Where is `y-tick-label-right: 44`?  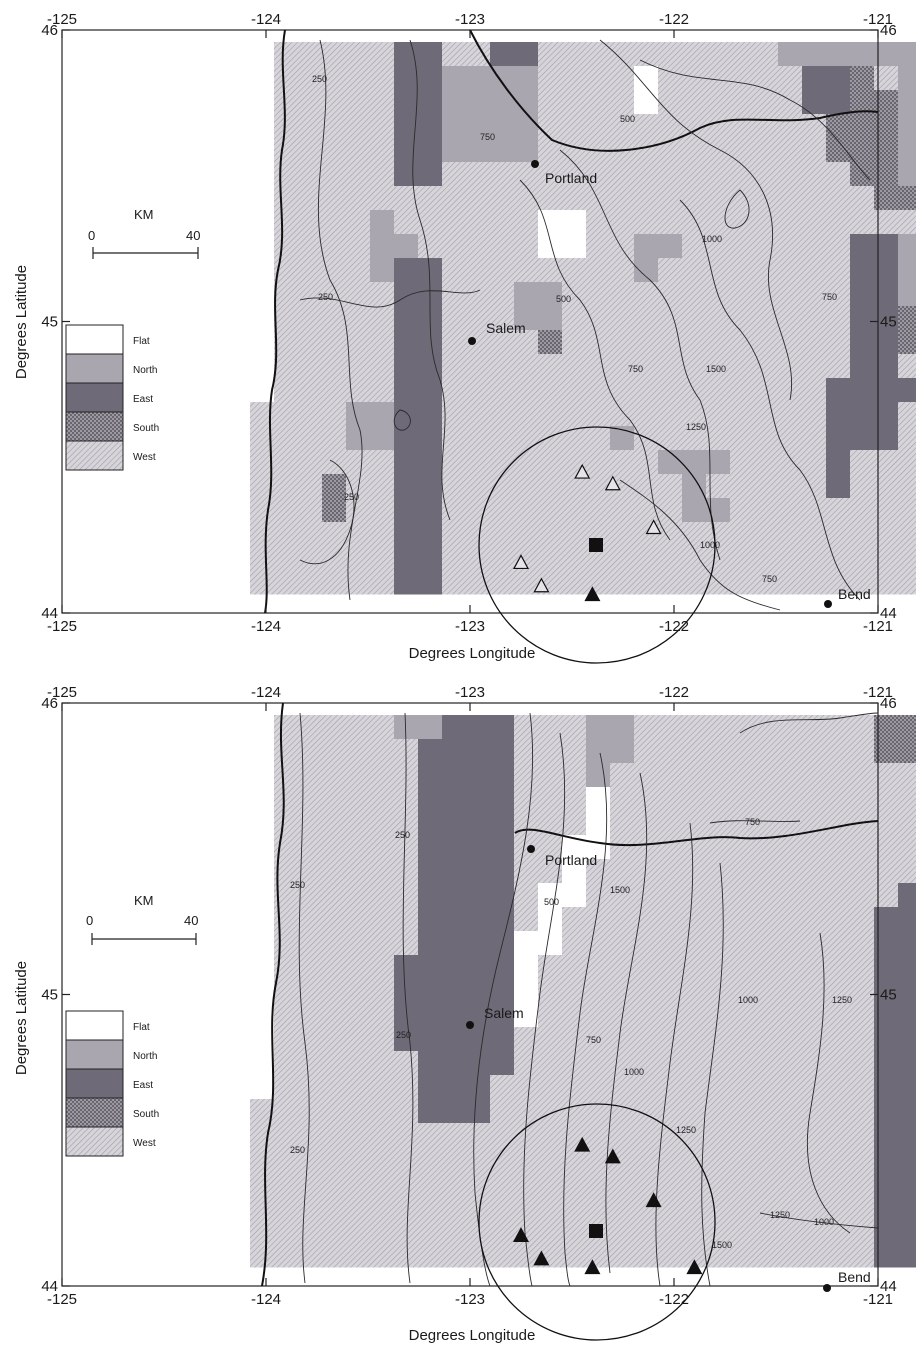 y-tick-label-right: 44 is located at coordinates (888, 1286).